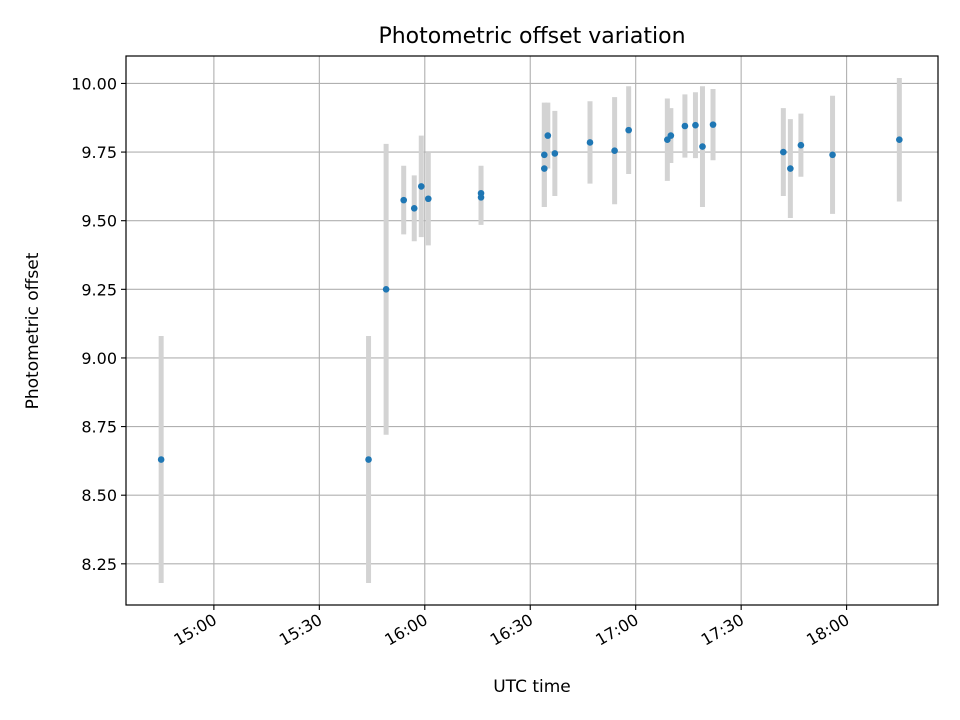 The width and height of the screenshot is (960, 720). Describe the element at coordinates (33, 330) in the screenshot. I see `y-axis-label: Photometric offset` at that location.